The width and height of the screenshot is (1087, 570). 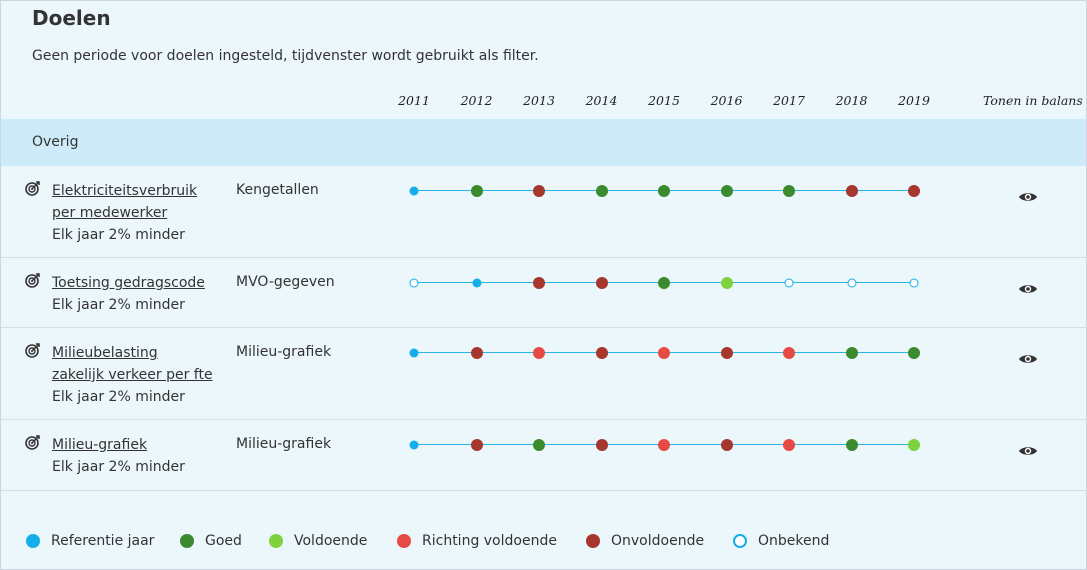 I want to click on group-label: Overig, so click(x=55, y=142).